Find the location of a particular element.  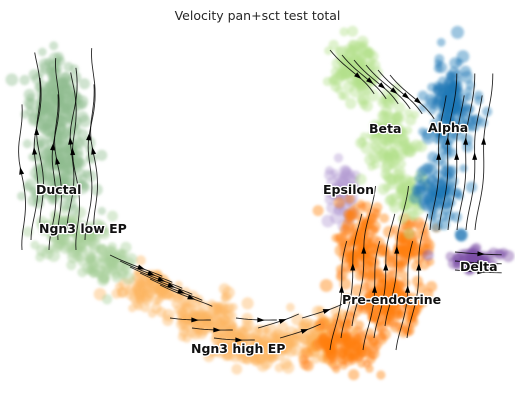

cluster-cells-alpha is located at coordinates (451, 133).